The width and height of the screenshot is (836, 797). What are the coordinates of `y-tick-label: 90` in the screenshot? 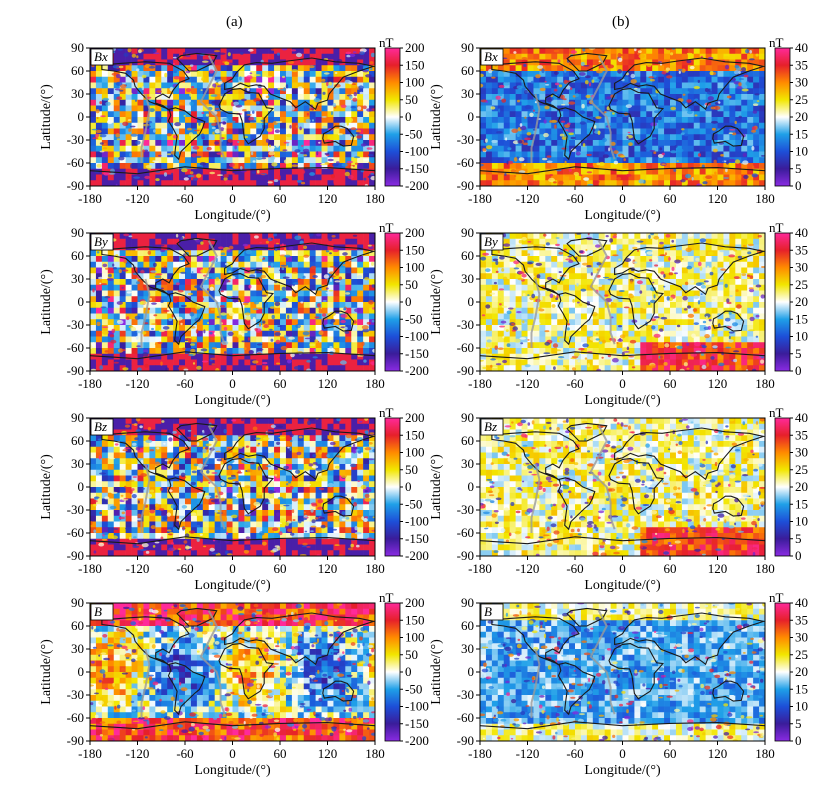 It's located at (77, 47).